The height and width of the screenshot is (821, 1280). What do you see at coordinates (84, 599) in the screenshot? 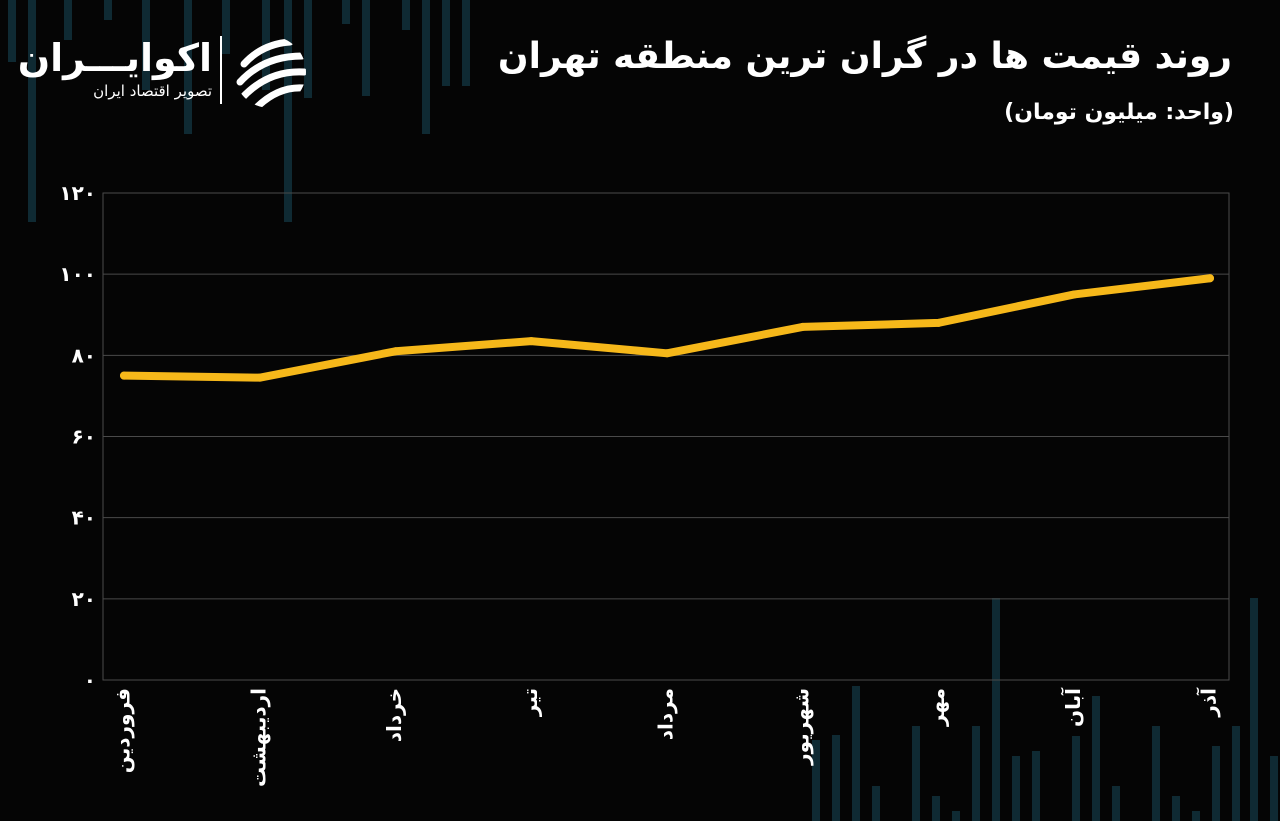
I see `y-tick-label: ۲۰` at bounding box center [84, 599].